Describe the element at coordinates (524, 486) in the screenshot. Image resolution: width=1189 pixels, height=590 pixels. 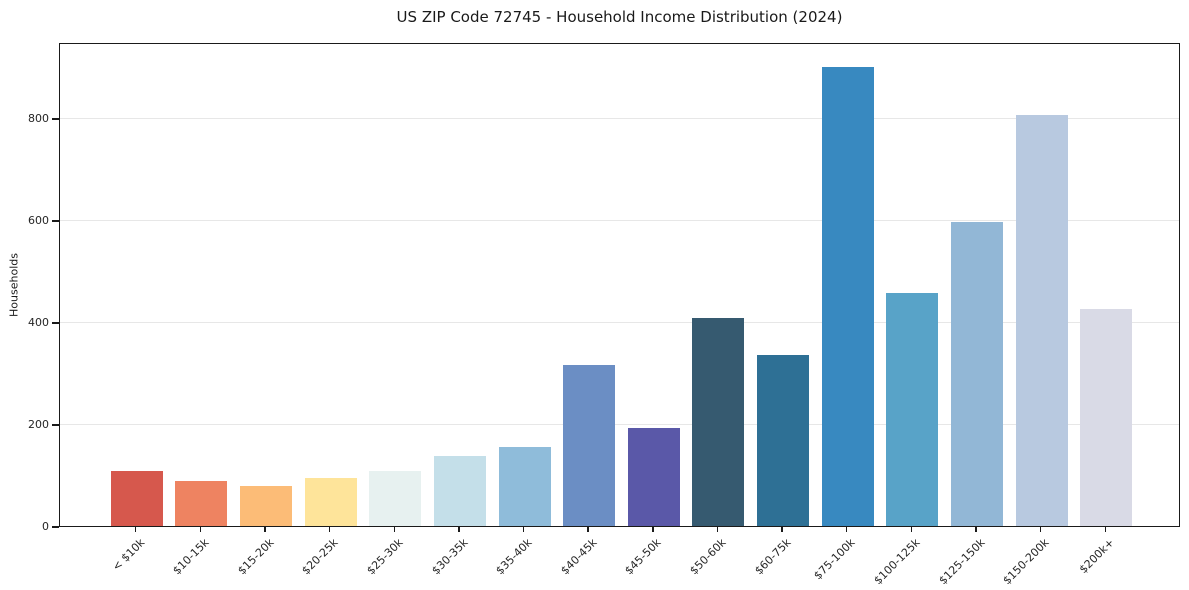
I see `bar-$35-40k` at that location.